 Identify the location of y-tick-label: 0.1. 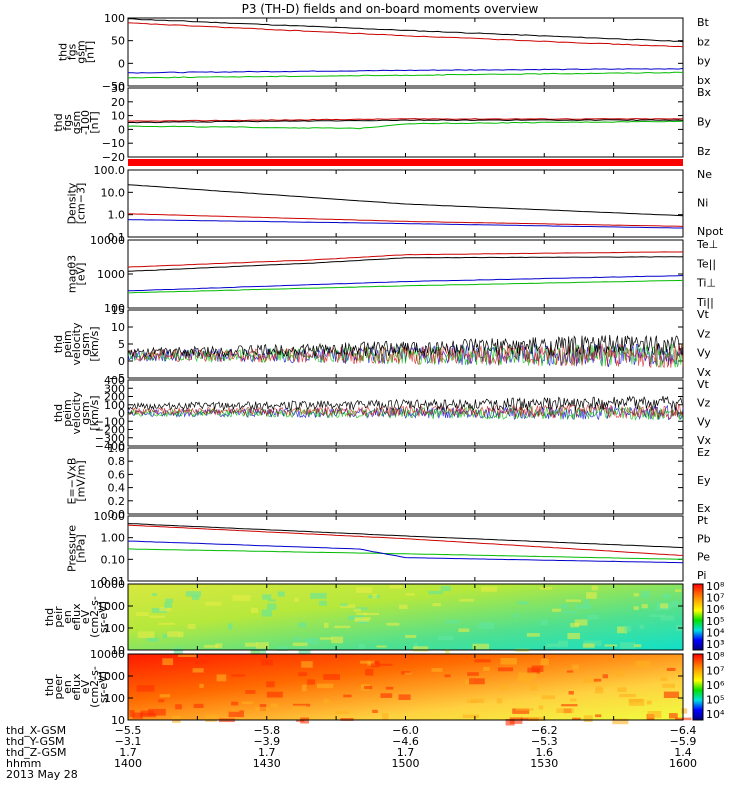
(117, 237).